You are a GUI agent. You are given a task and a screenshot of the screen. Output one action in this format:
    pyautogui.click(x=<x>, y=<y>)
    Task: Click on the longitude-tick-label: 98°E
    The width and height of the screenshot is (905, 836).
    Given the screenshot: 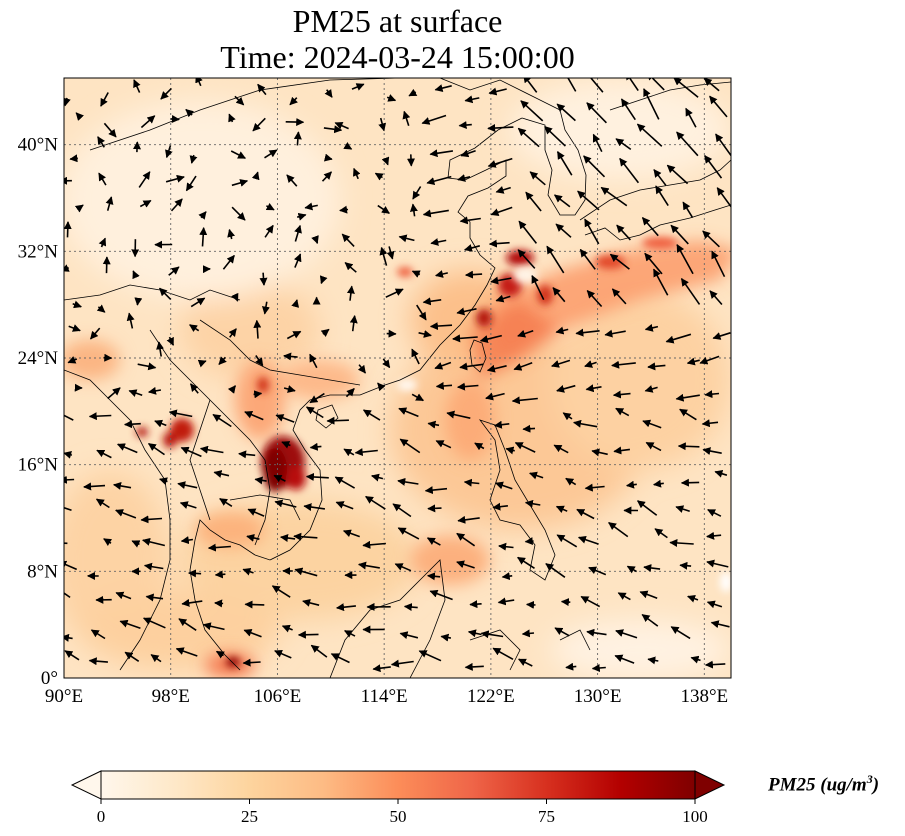 What is the action you would take?
    pyautogui.click(x=171, y=696)
    